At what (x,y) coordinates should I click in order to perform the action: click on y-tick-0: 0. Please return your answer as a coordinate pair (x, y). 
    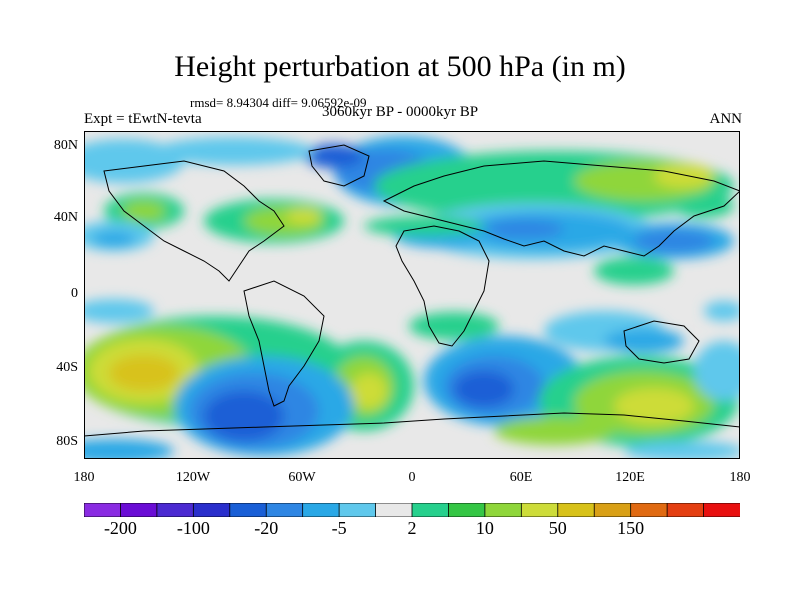
    Looking at the image, I should click on (74, 293).